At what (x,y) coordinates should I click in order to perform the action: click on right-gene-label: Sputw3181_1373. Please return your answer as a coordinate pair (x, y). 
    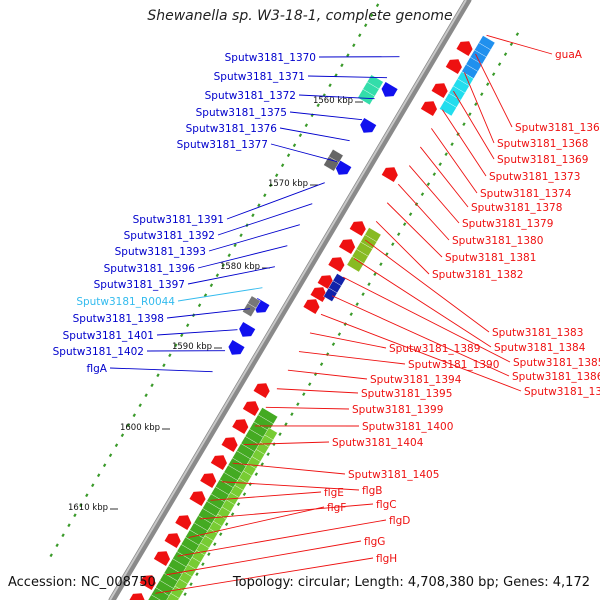
    Looking at the image, I should click on (534, 177).